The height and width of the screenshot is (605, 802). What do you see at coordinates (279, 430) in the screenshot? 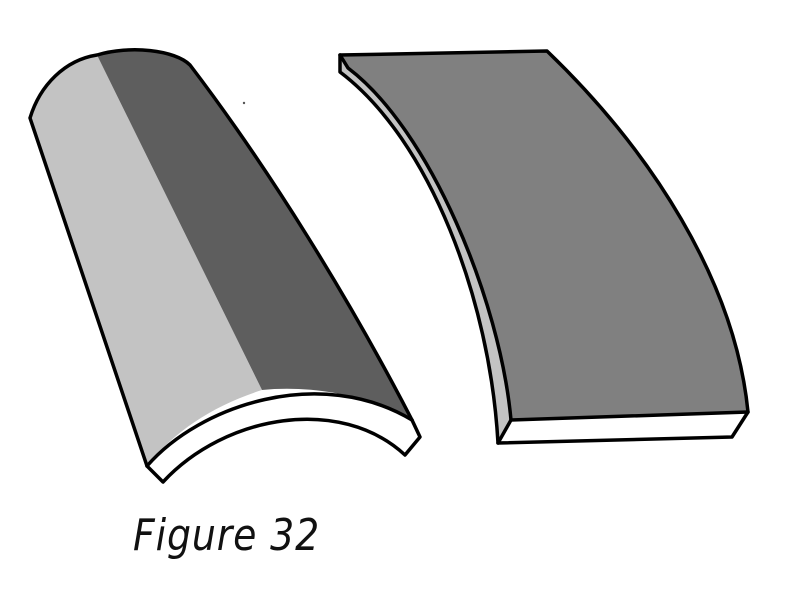
I see `curved-tile-inner-edge` at bounding box center [279, 430].